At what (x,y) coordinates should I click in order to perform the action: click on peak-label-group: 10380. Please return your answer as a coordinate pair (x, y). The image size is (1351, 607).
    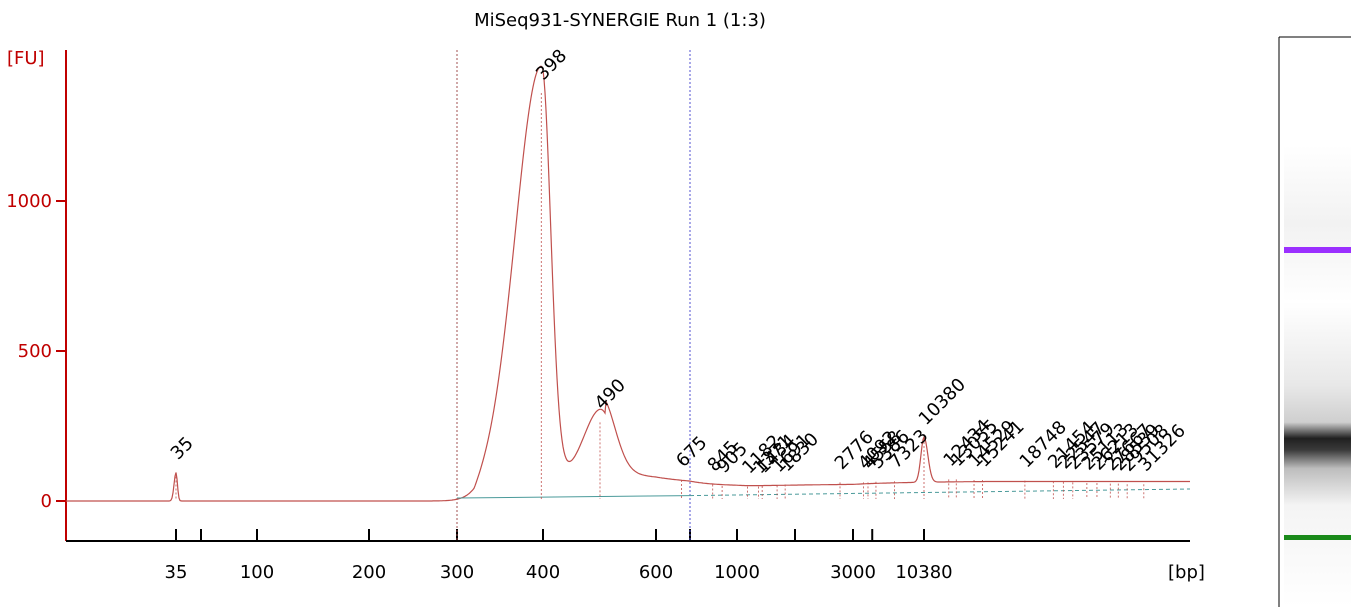
    Looking at the image, I should click on (942, 401).